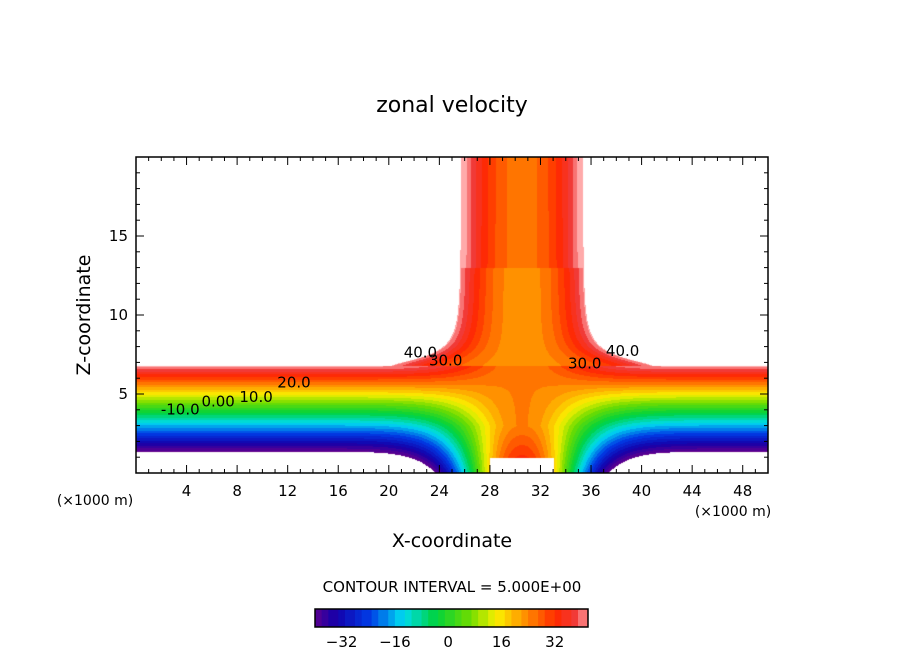 This screenshot has height=654, width=904. What do you see at coordinates (123, 394) in the screenshot?
I see `y-tick-label: 5` at bounding box center [123, 394].